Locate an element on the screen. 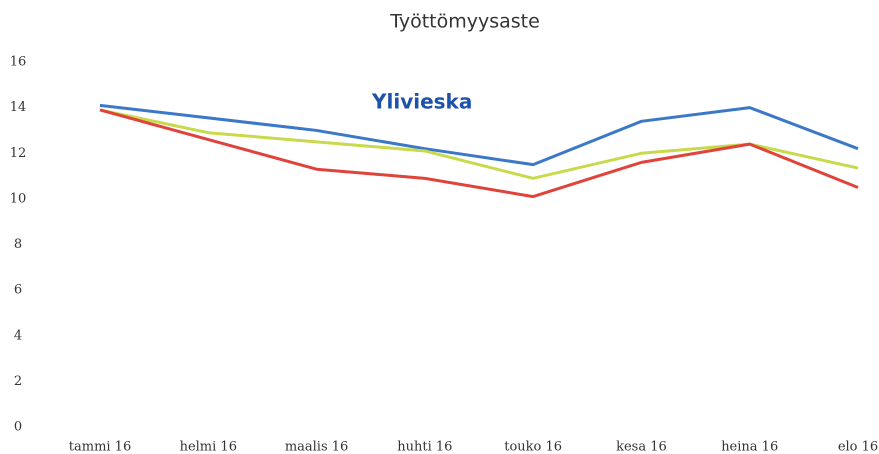  y-tick-label: 8 is located at coordinates (18, 244).